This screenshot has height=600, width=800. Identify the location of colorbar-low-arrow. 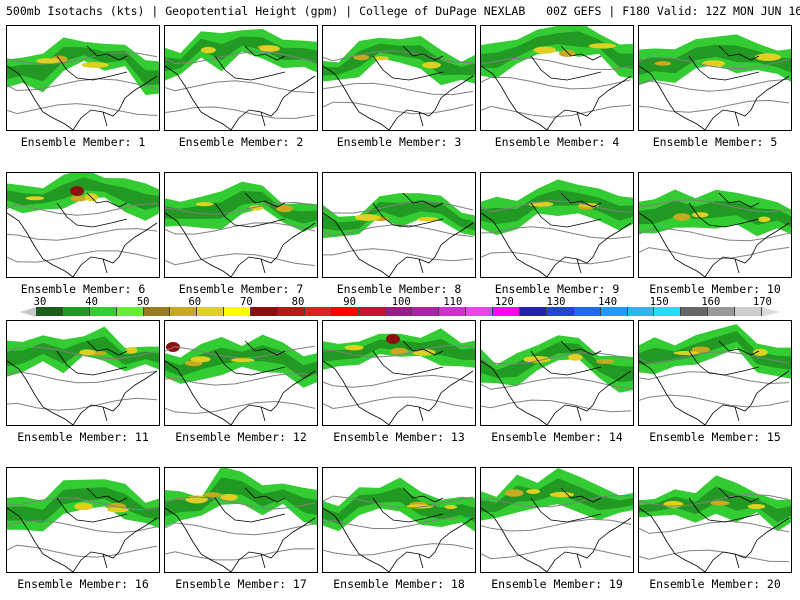
(28, 312).